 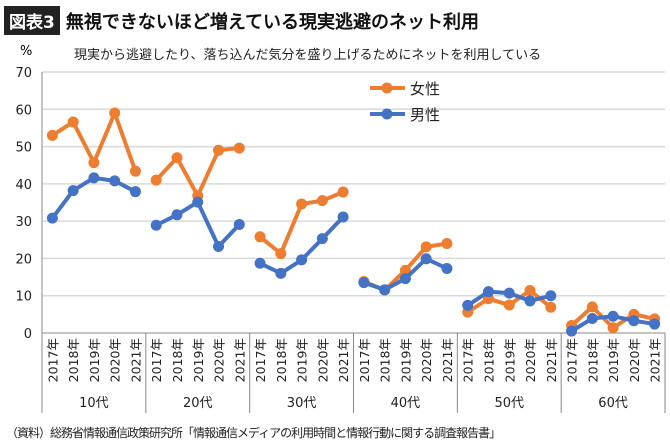 I want to click on figure-badge: 図表3, so click(x=32, y=20).